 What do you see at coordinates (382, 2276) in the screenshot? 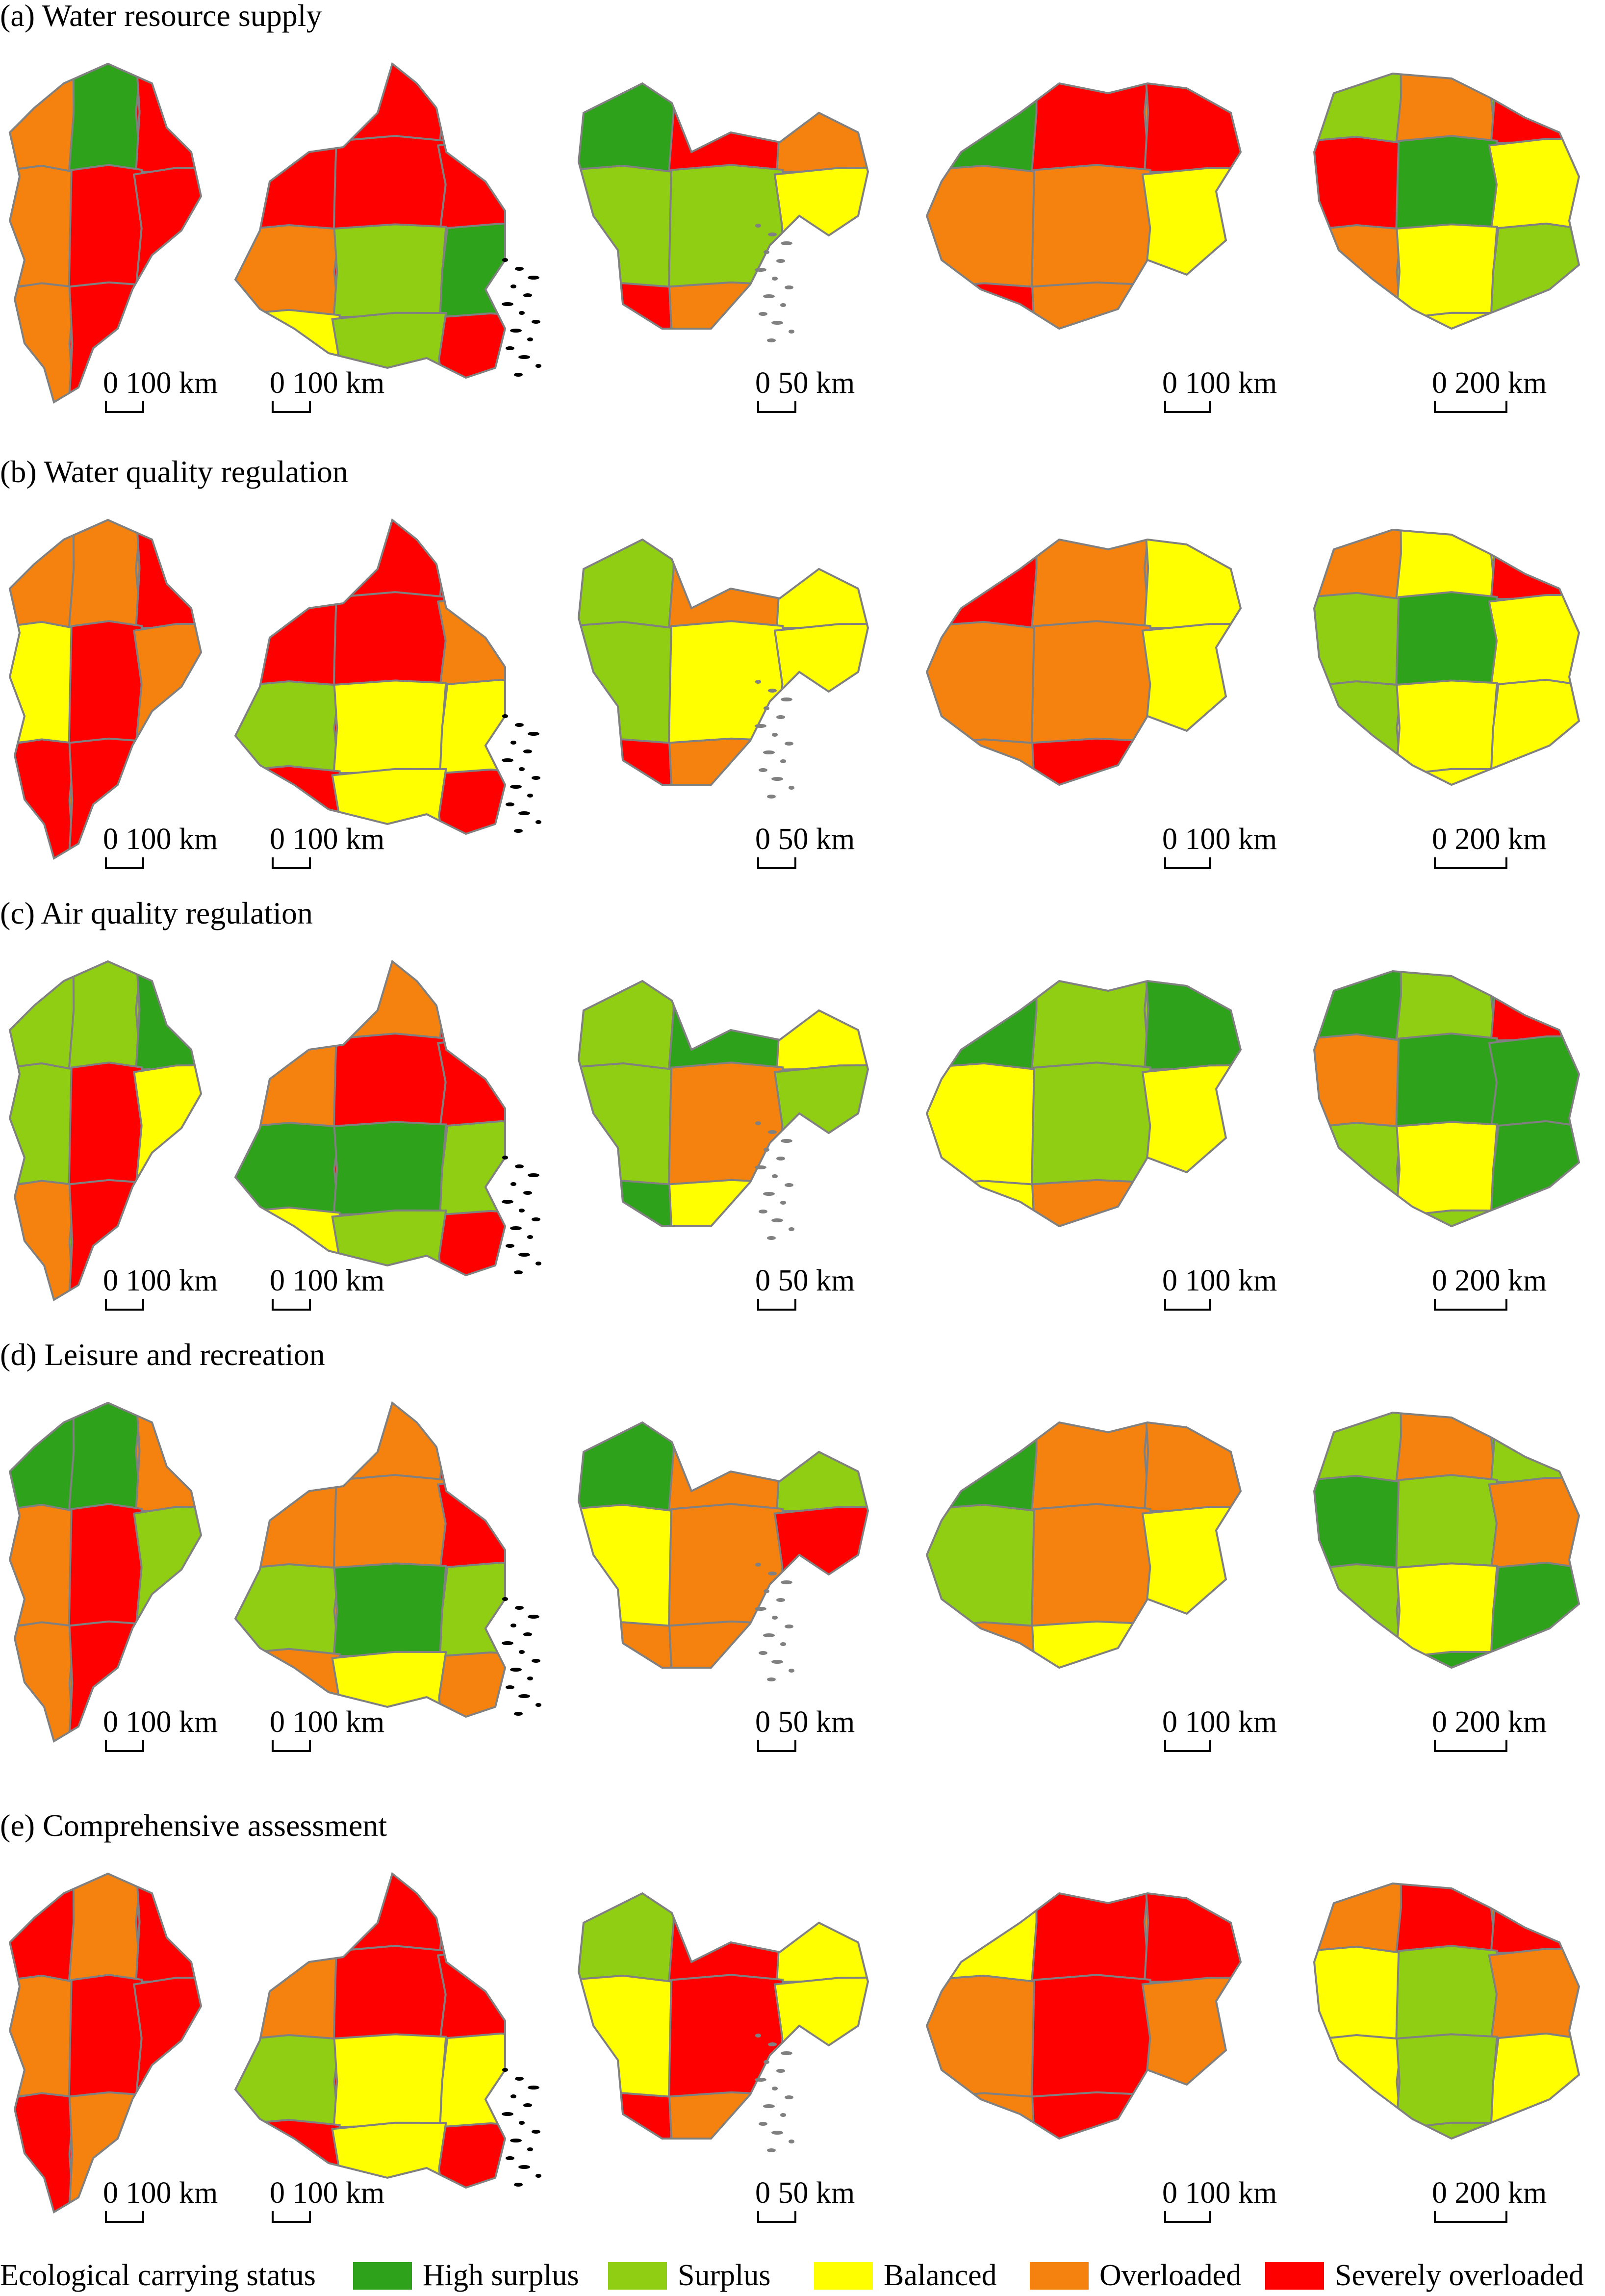
I see `legend-swatch-high-surplus` at bounding box center [382, 2276].